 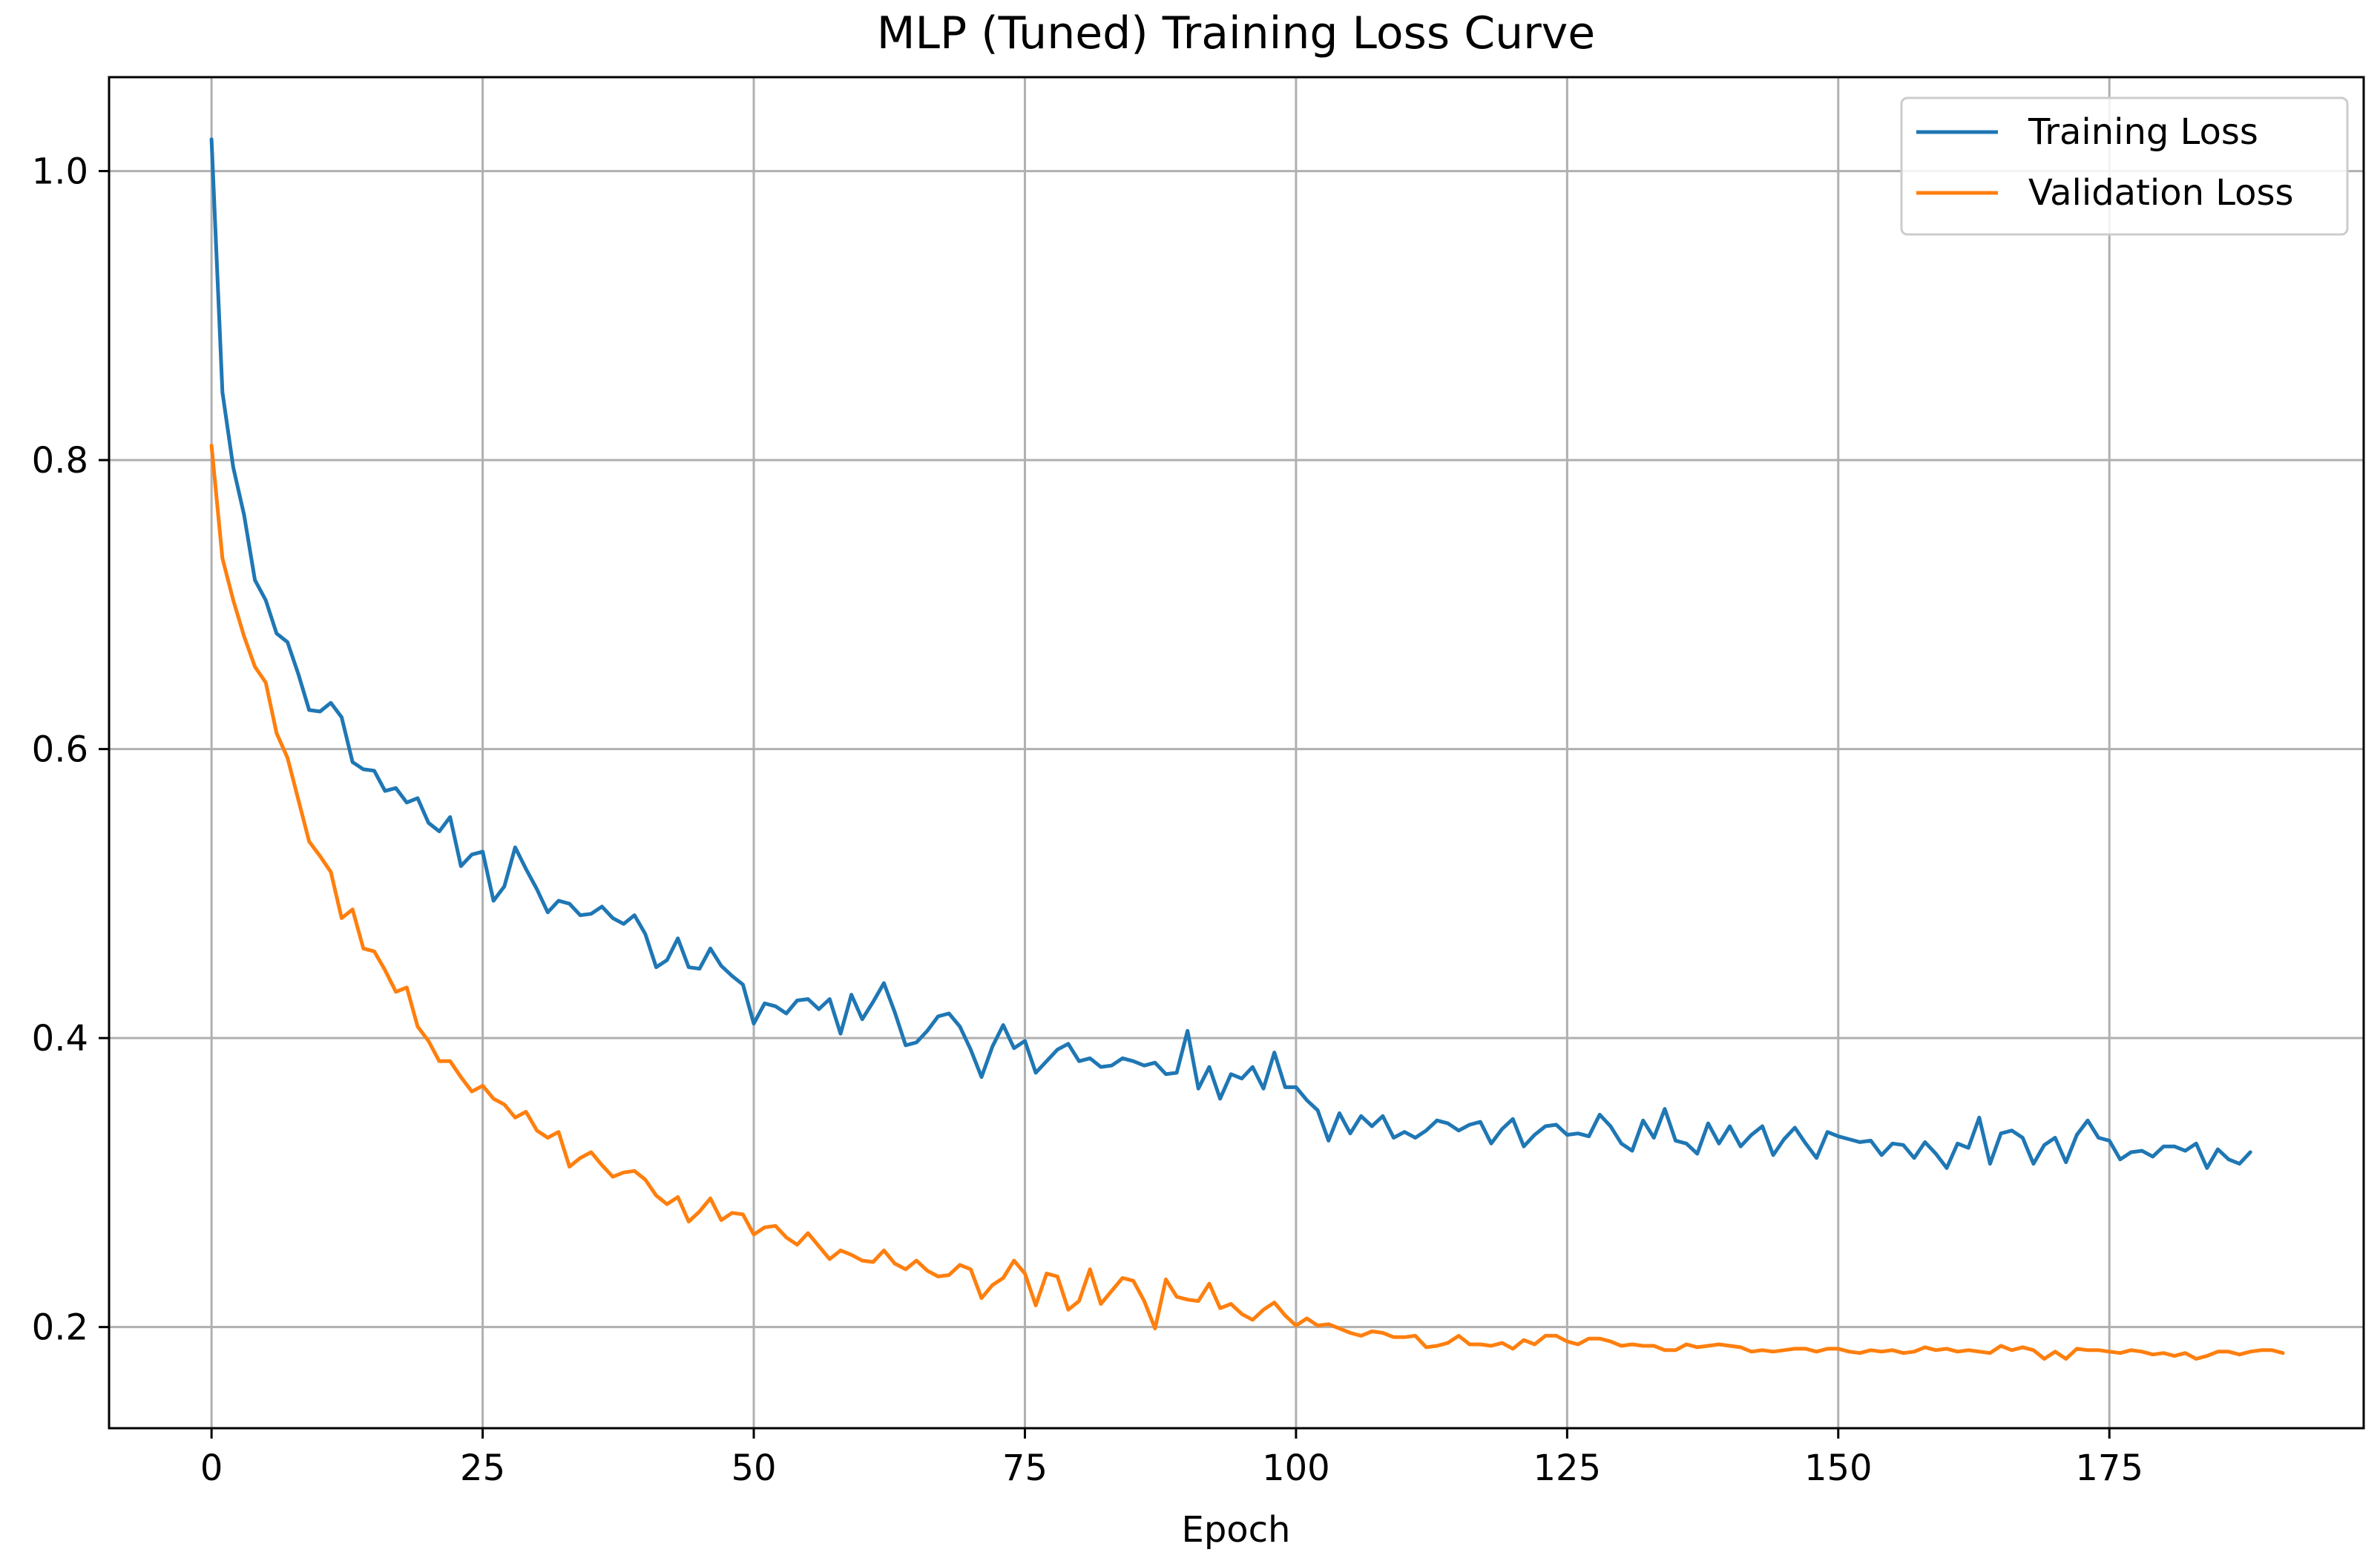 I want to click on y-tick-label: 0.4, so click(x=60, y=1038).